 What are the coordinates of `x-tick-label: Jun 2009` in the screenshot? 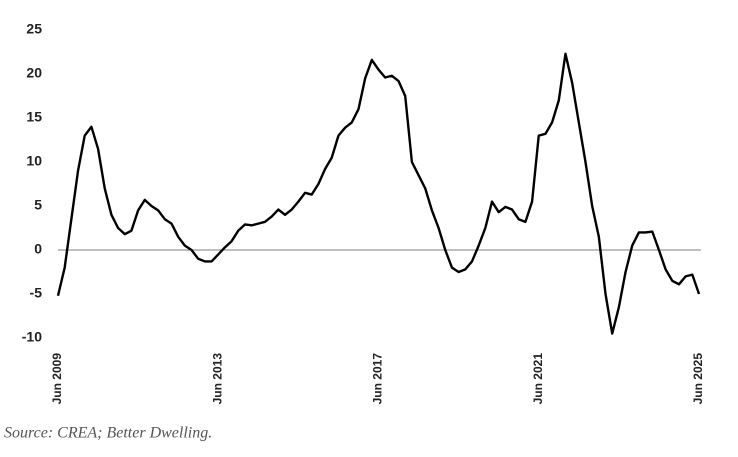 It's located at (57, 379).